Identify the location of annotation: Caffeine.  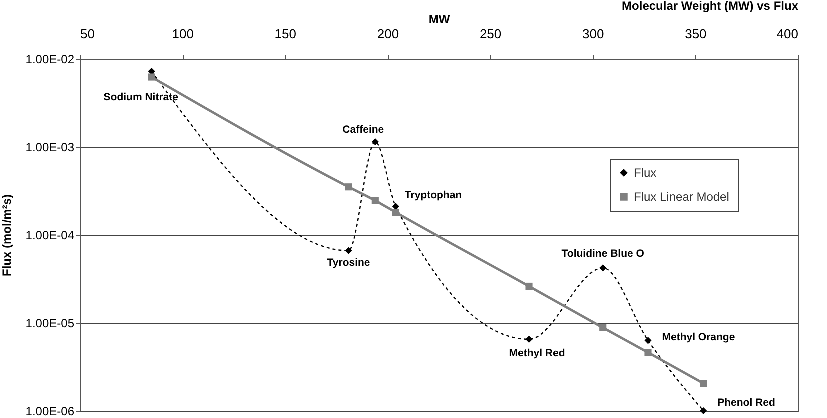
(363, 130).